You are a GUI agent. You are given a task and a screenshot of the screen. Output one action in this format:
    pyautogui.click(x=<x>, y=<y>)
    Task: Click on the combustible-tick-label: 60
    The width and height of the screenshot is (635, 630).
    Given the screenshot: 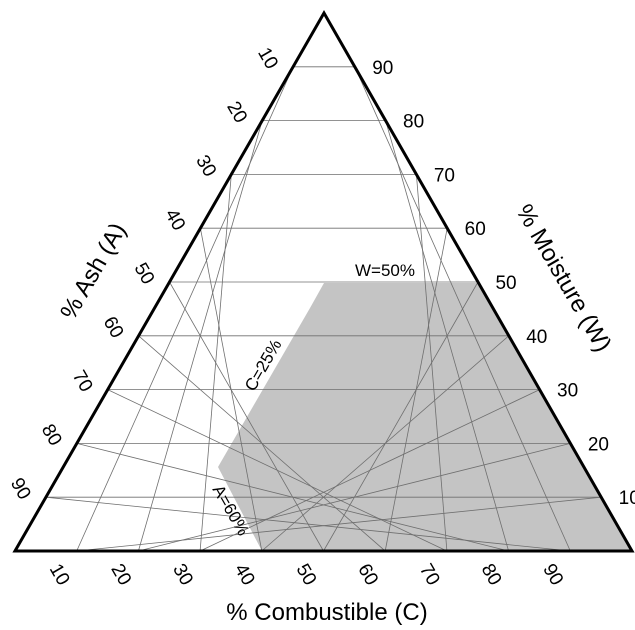 What is the action you would take?
    pyautogui.click(x=367, y=574)
    